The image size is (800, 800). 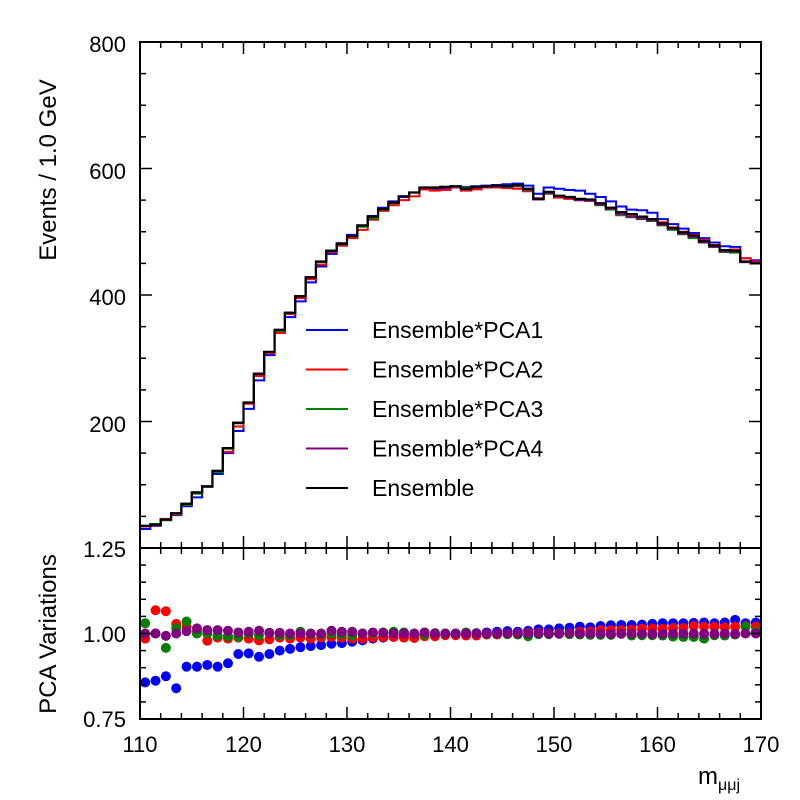 What do you see at coordinates (457, 409) in the screenshot?
I see `legend-label: Ensemble*PCA3` at bounding box center [457, 409].